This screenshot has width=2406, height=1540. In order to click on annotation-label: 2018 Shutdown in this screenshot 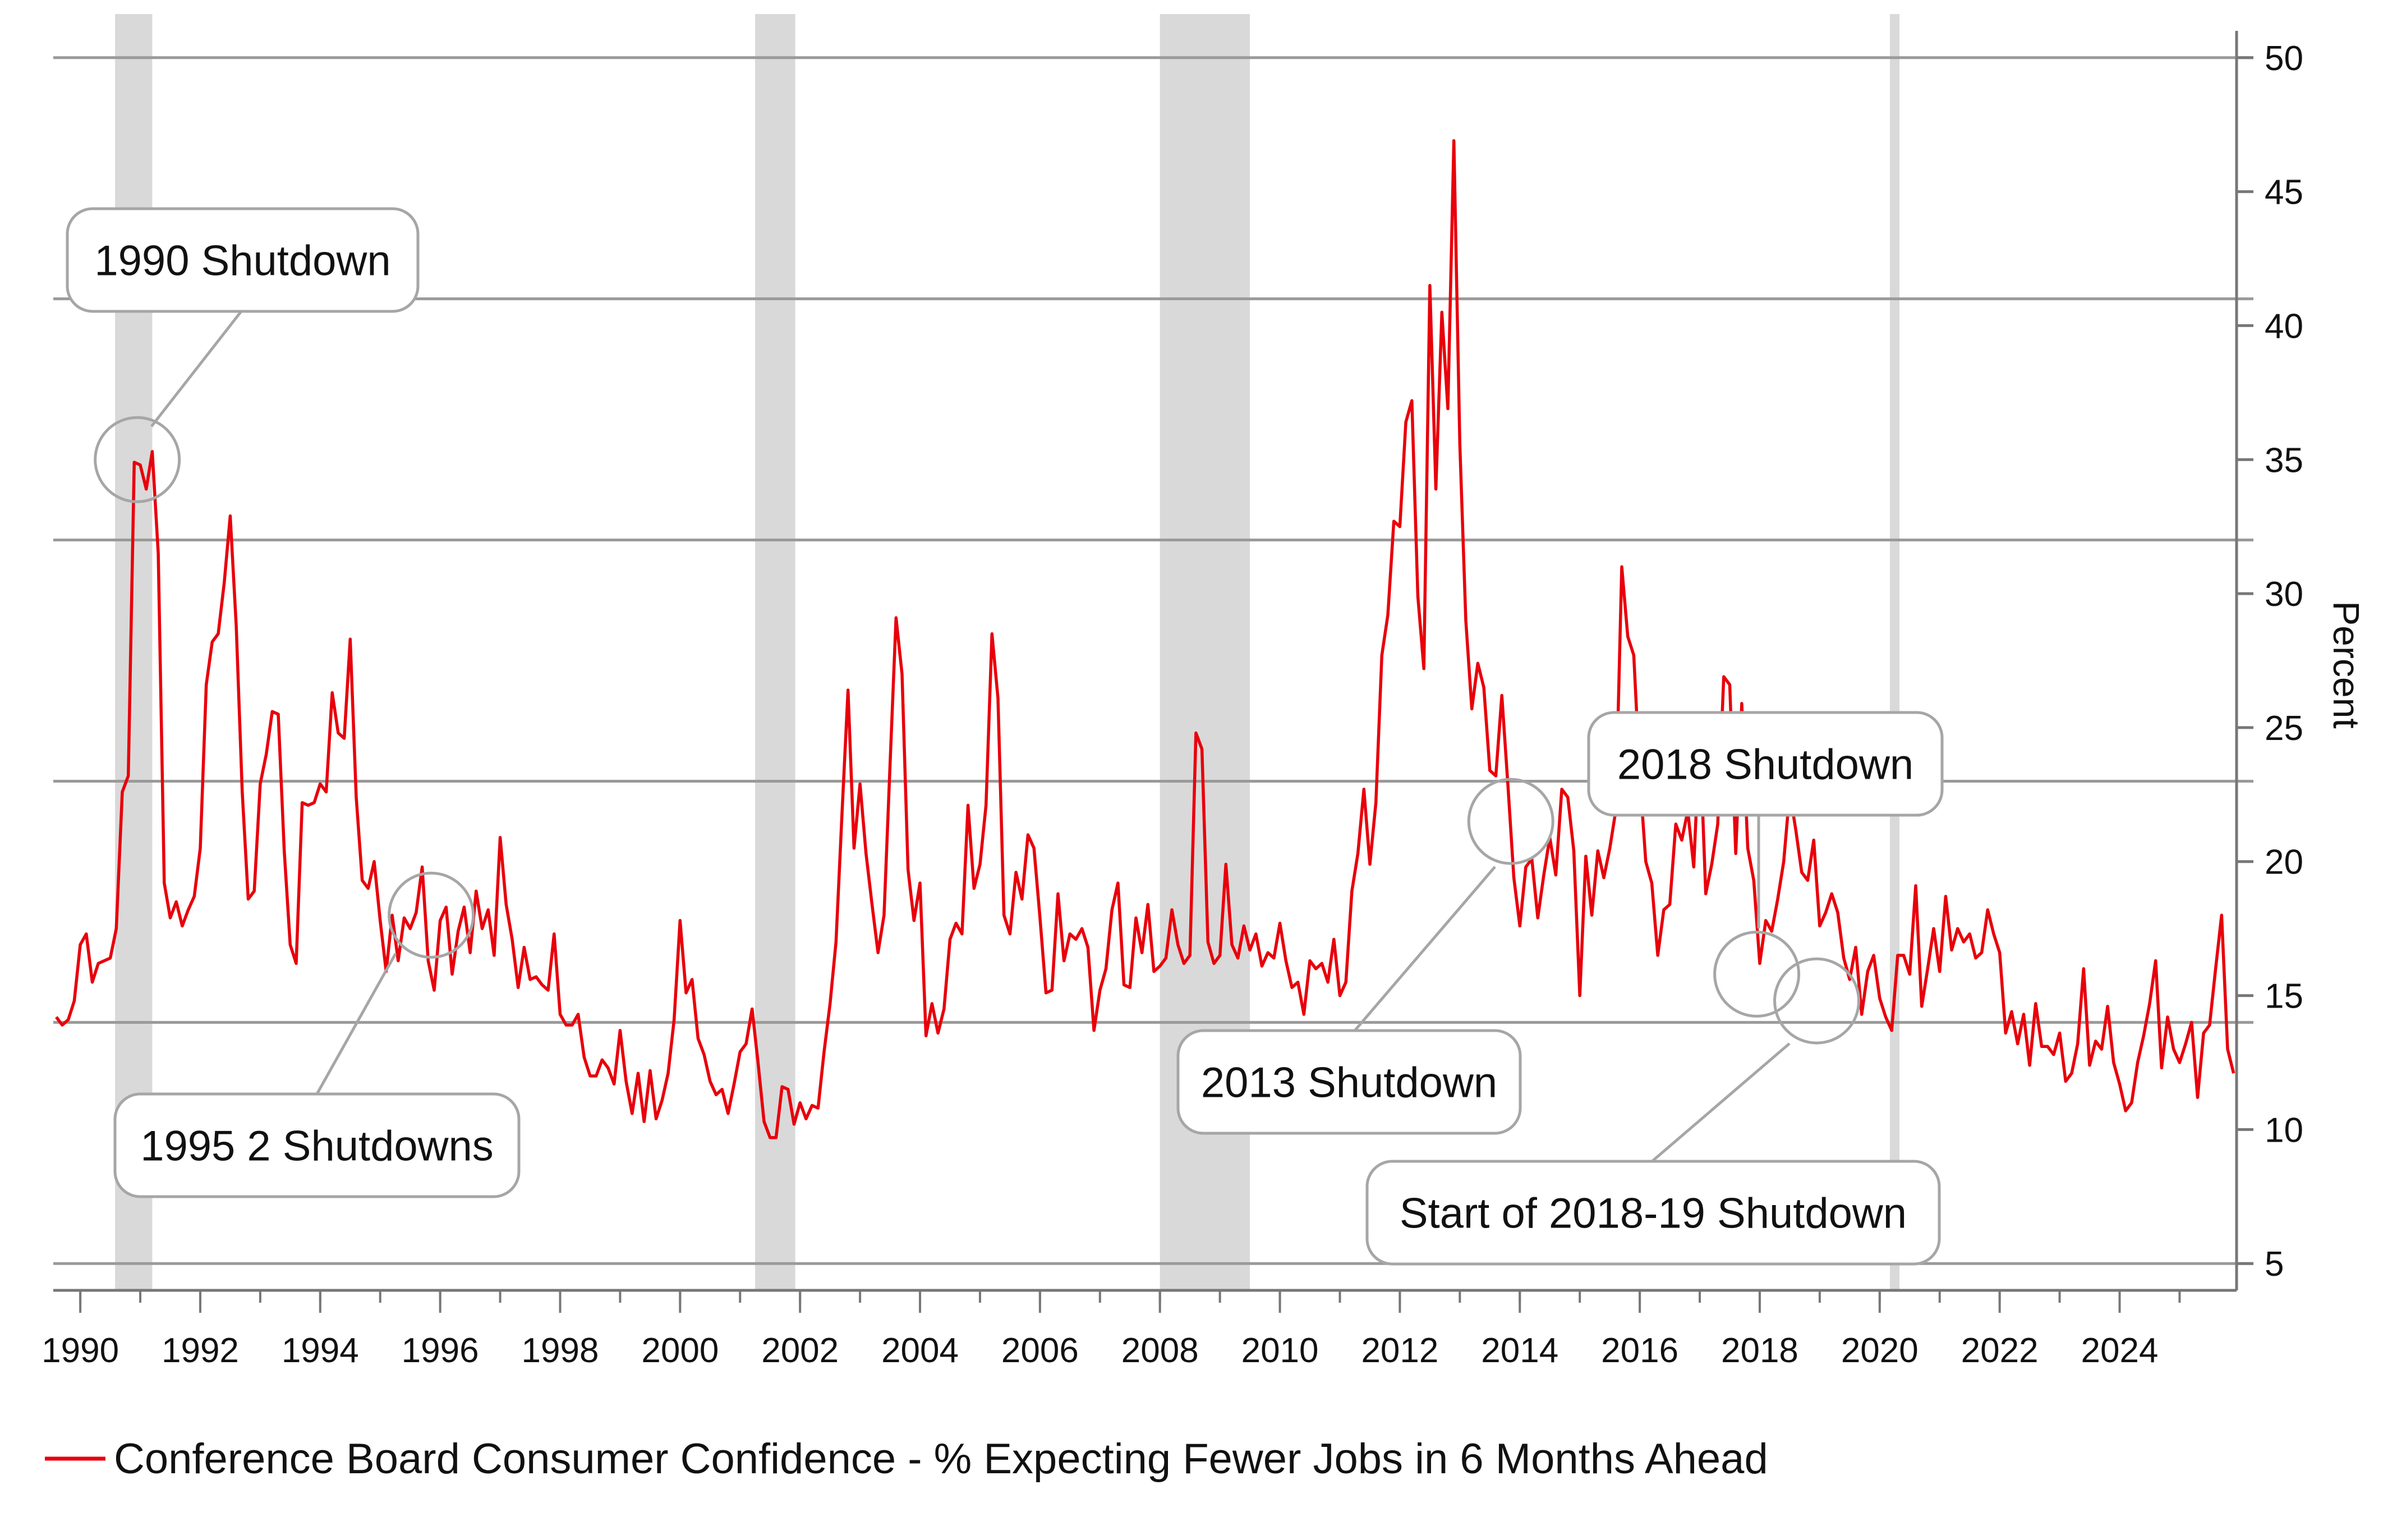, I will do `click(1765, 765)`.